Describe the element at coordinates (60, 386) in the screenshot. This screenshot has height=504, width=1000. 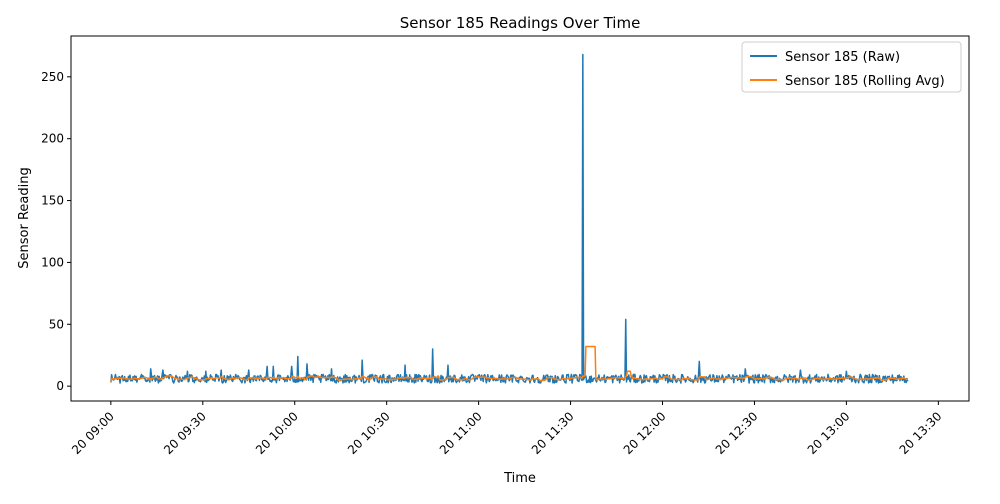
I see `y-tick-label: 0` at that location.